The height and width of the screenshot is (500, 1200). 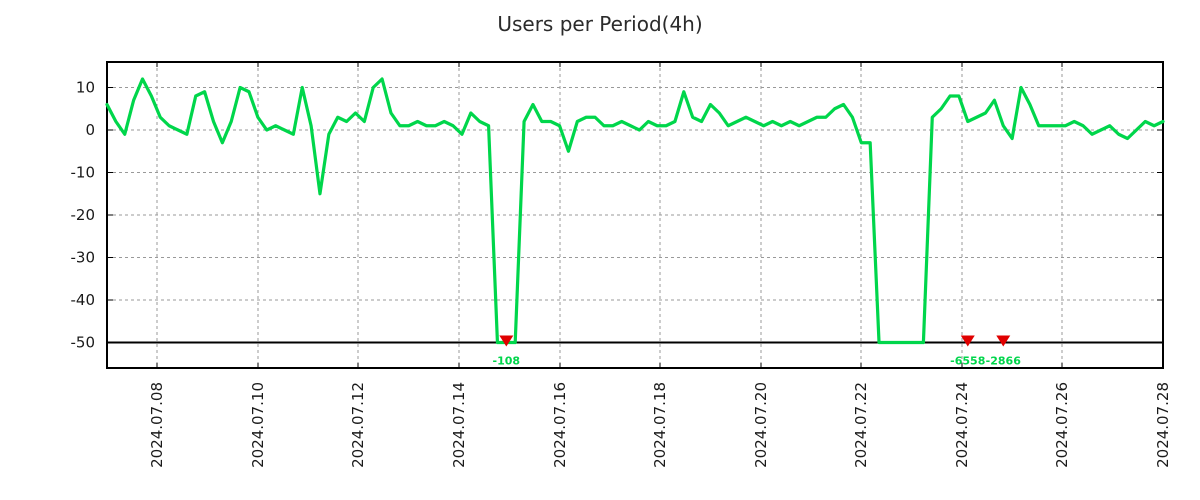 I want to click on xtick-label-2024.07.24: 2024.07.24, so click(x=962, y=425).